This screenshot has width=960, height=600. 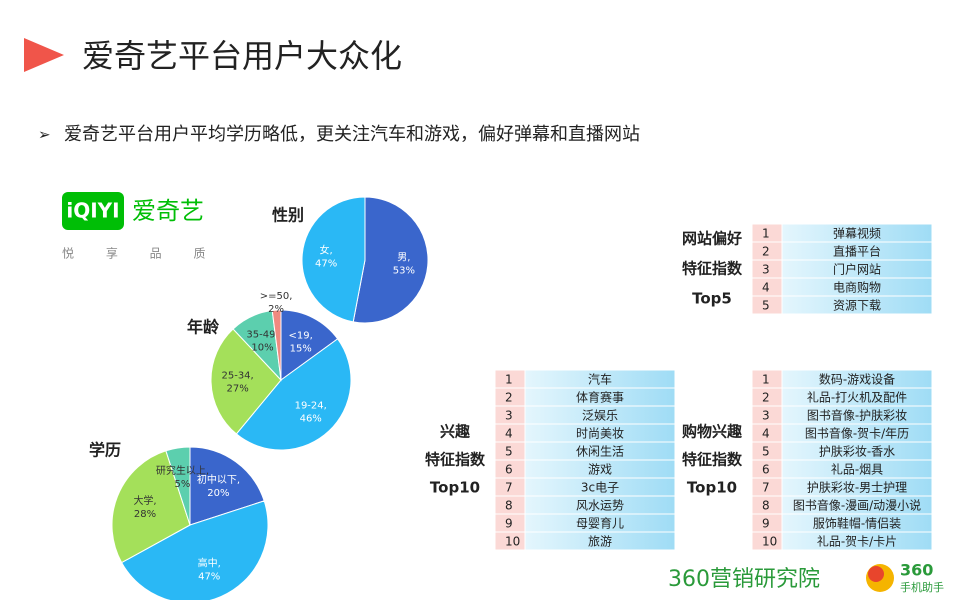 What do you see at coordinates (600, 506) in the screenshot?
I see `item: 风水运势` at bounding box center [600, 506].